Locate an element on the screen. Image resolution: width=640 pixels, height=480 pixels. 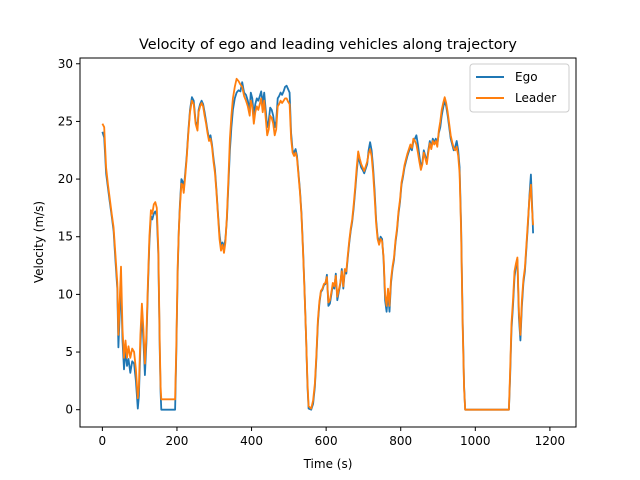
x-tick-label: 600 is located at coordinates (326, 441).